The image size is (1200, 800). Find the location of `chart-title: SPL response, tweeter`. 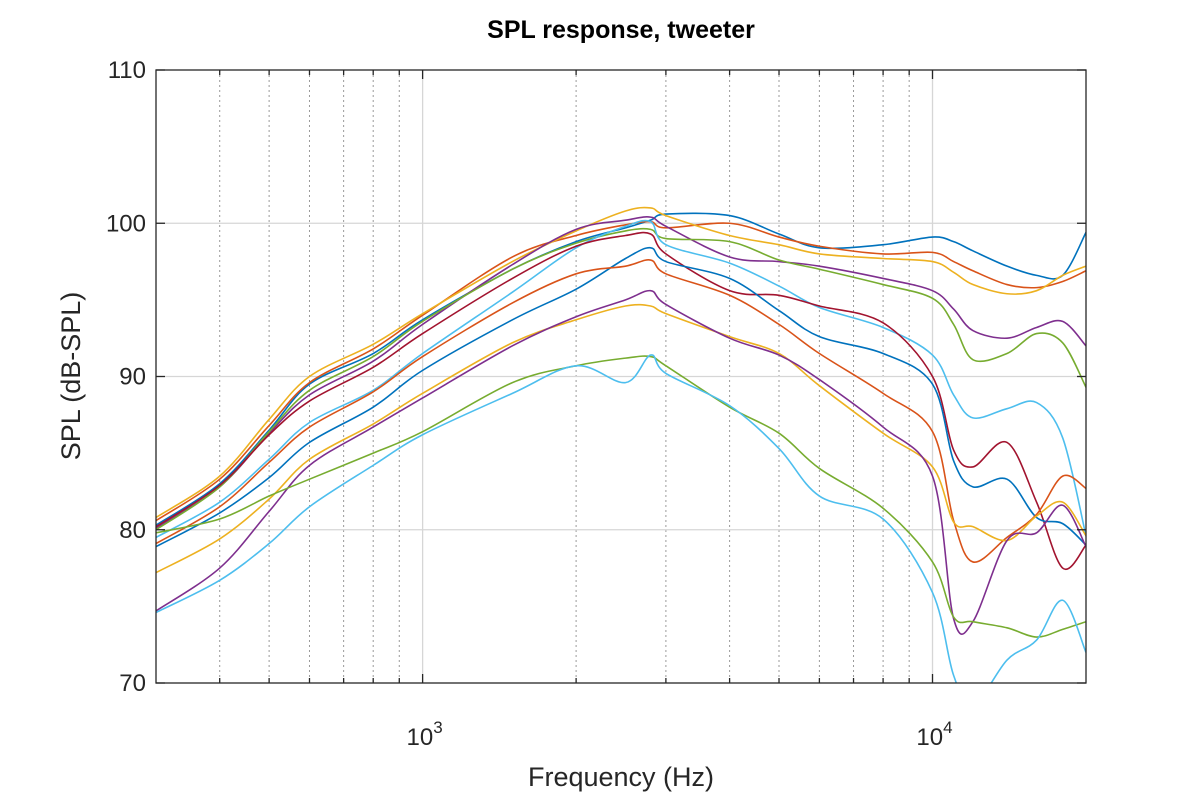

chart-title: SPL response, tweeter is located at coordinates (621, 30).